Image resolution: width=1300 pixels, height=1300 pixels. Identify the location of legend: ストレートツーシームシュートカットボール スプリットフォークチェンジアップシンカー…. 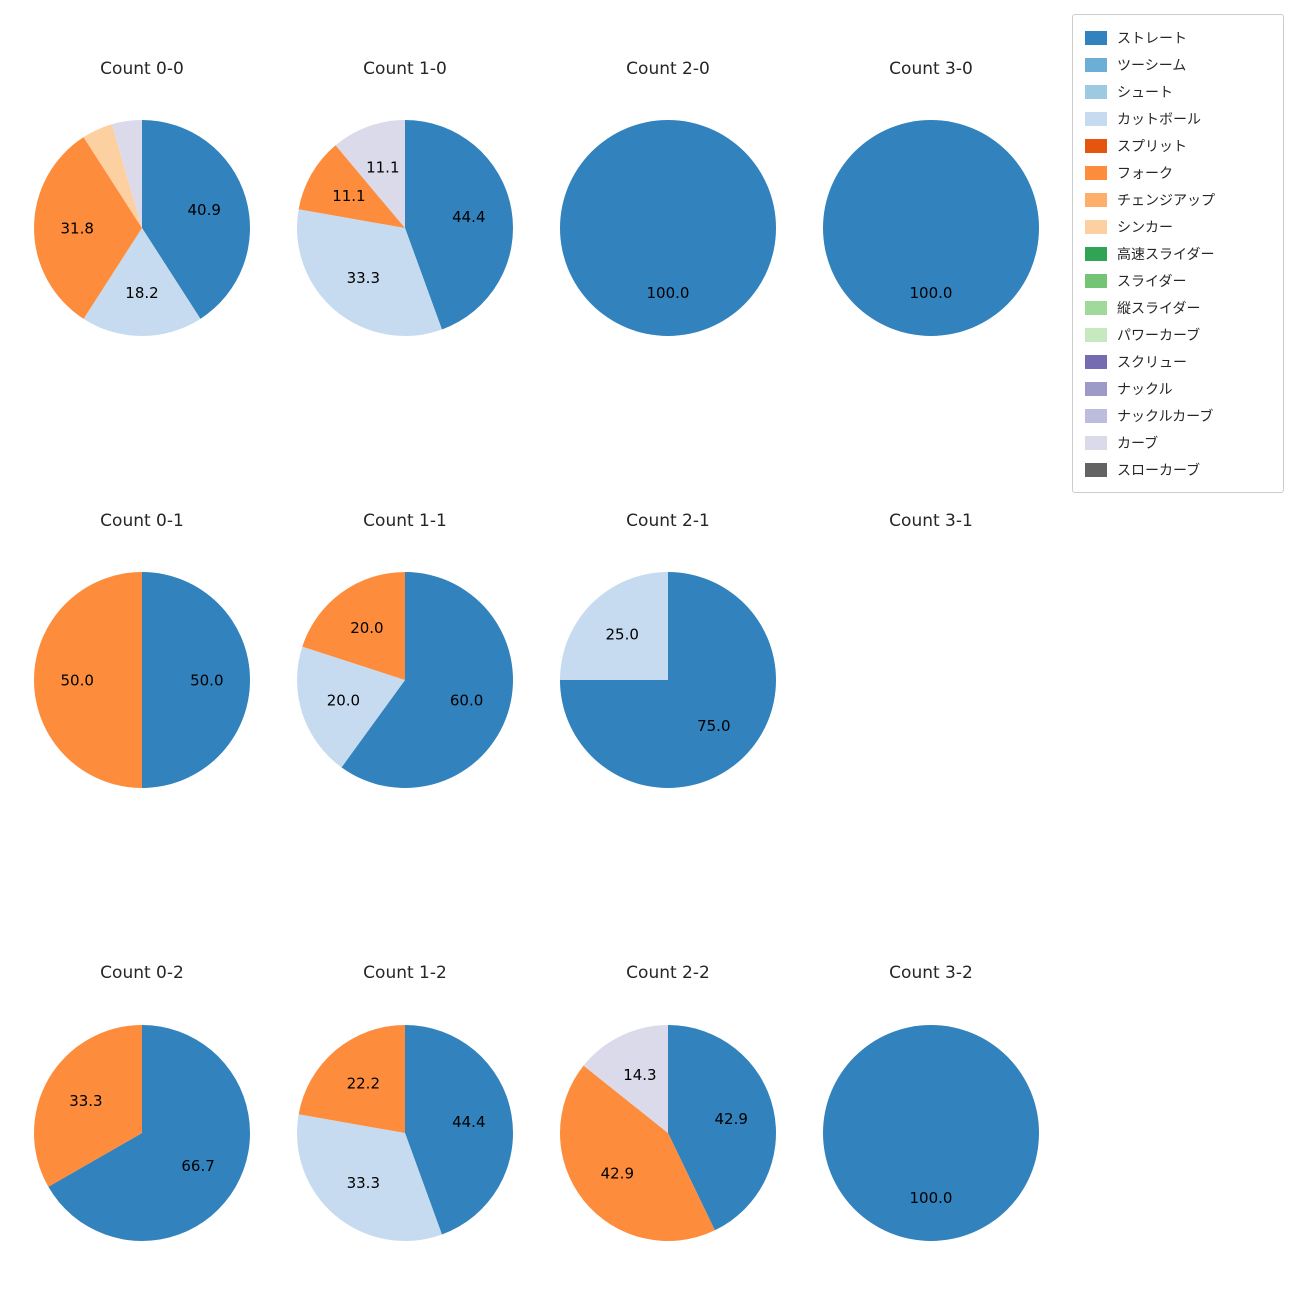
(1178, 253).